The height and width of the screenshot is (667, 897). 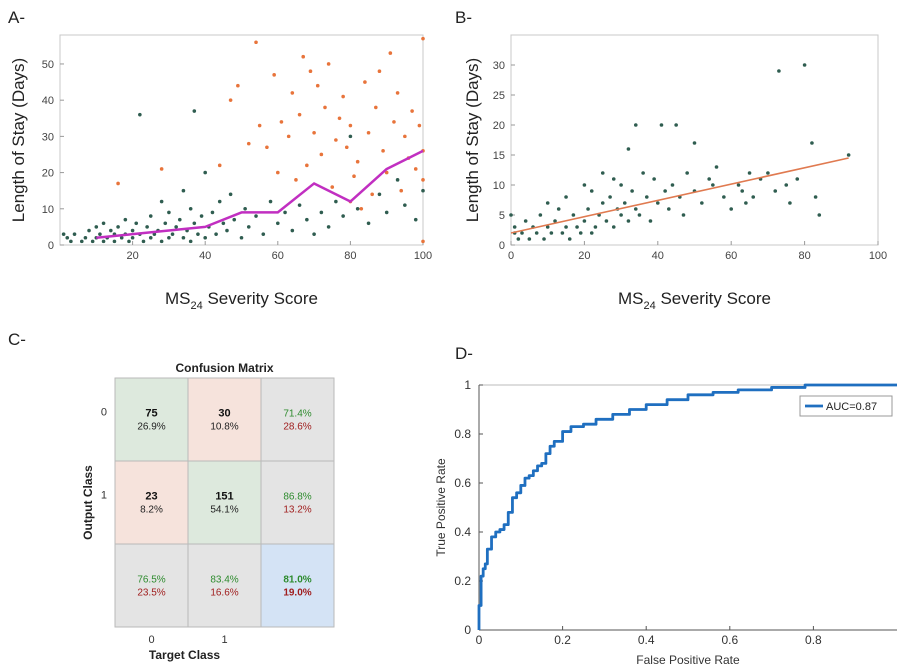 What do you see at coordinates (48, 101) in the screenshot?
I see `y-tick-label: 40` at bounding box center [48, 101].